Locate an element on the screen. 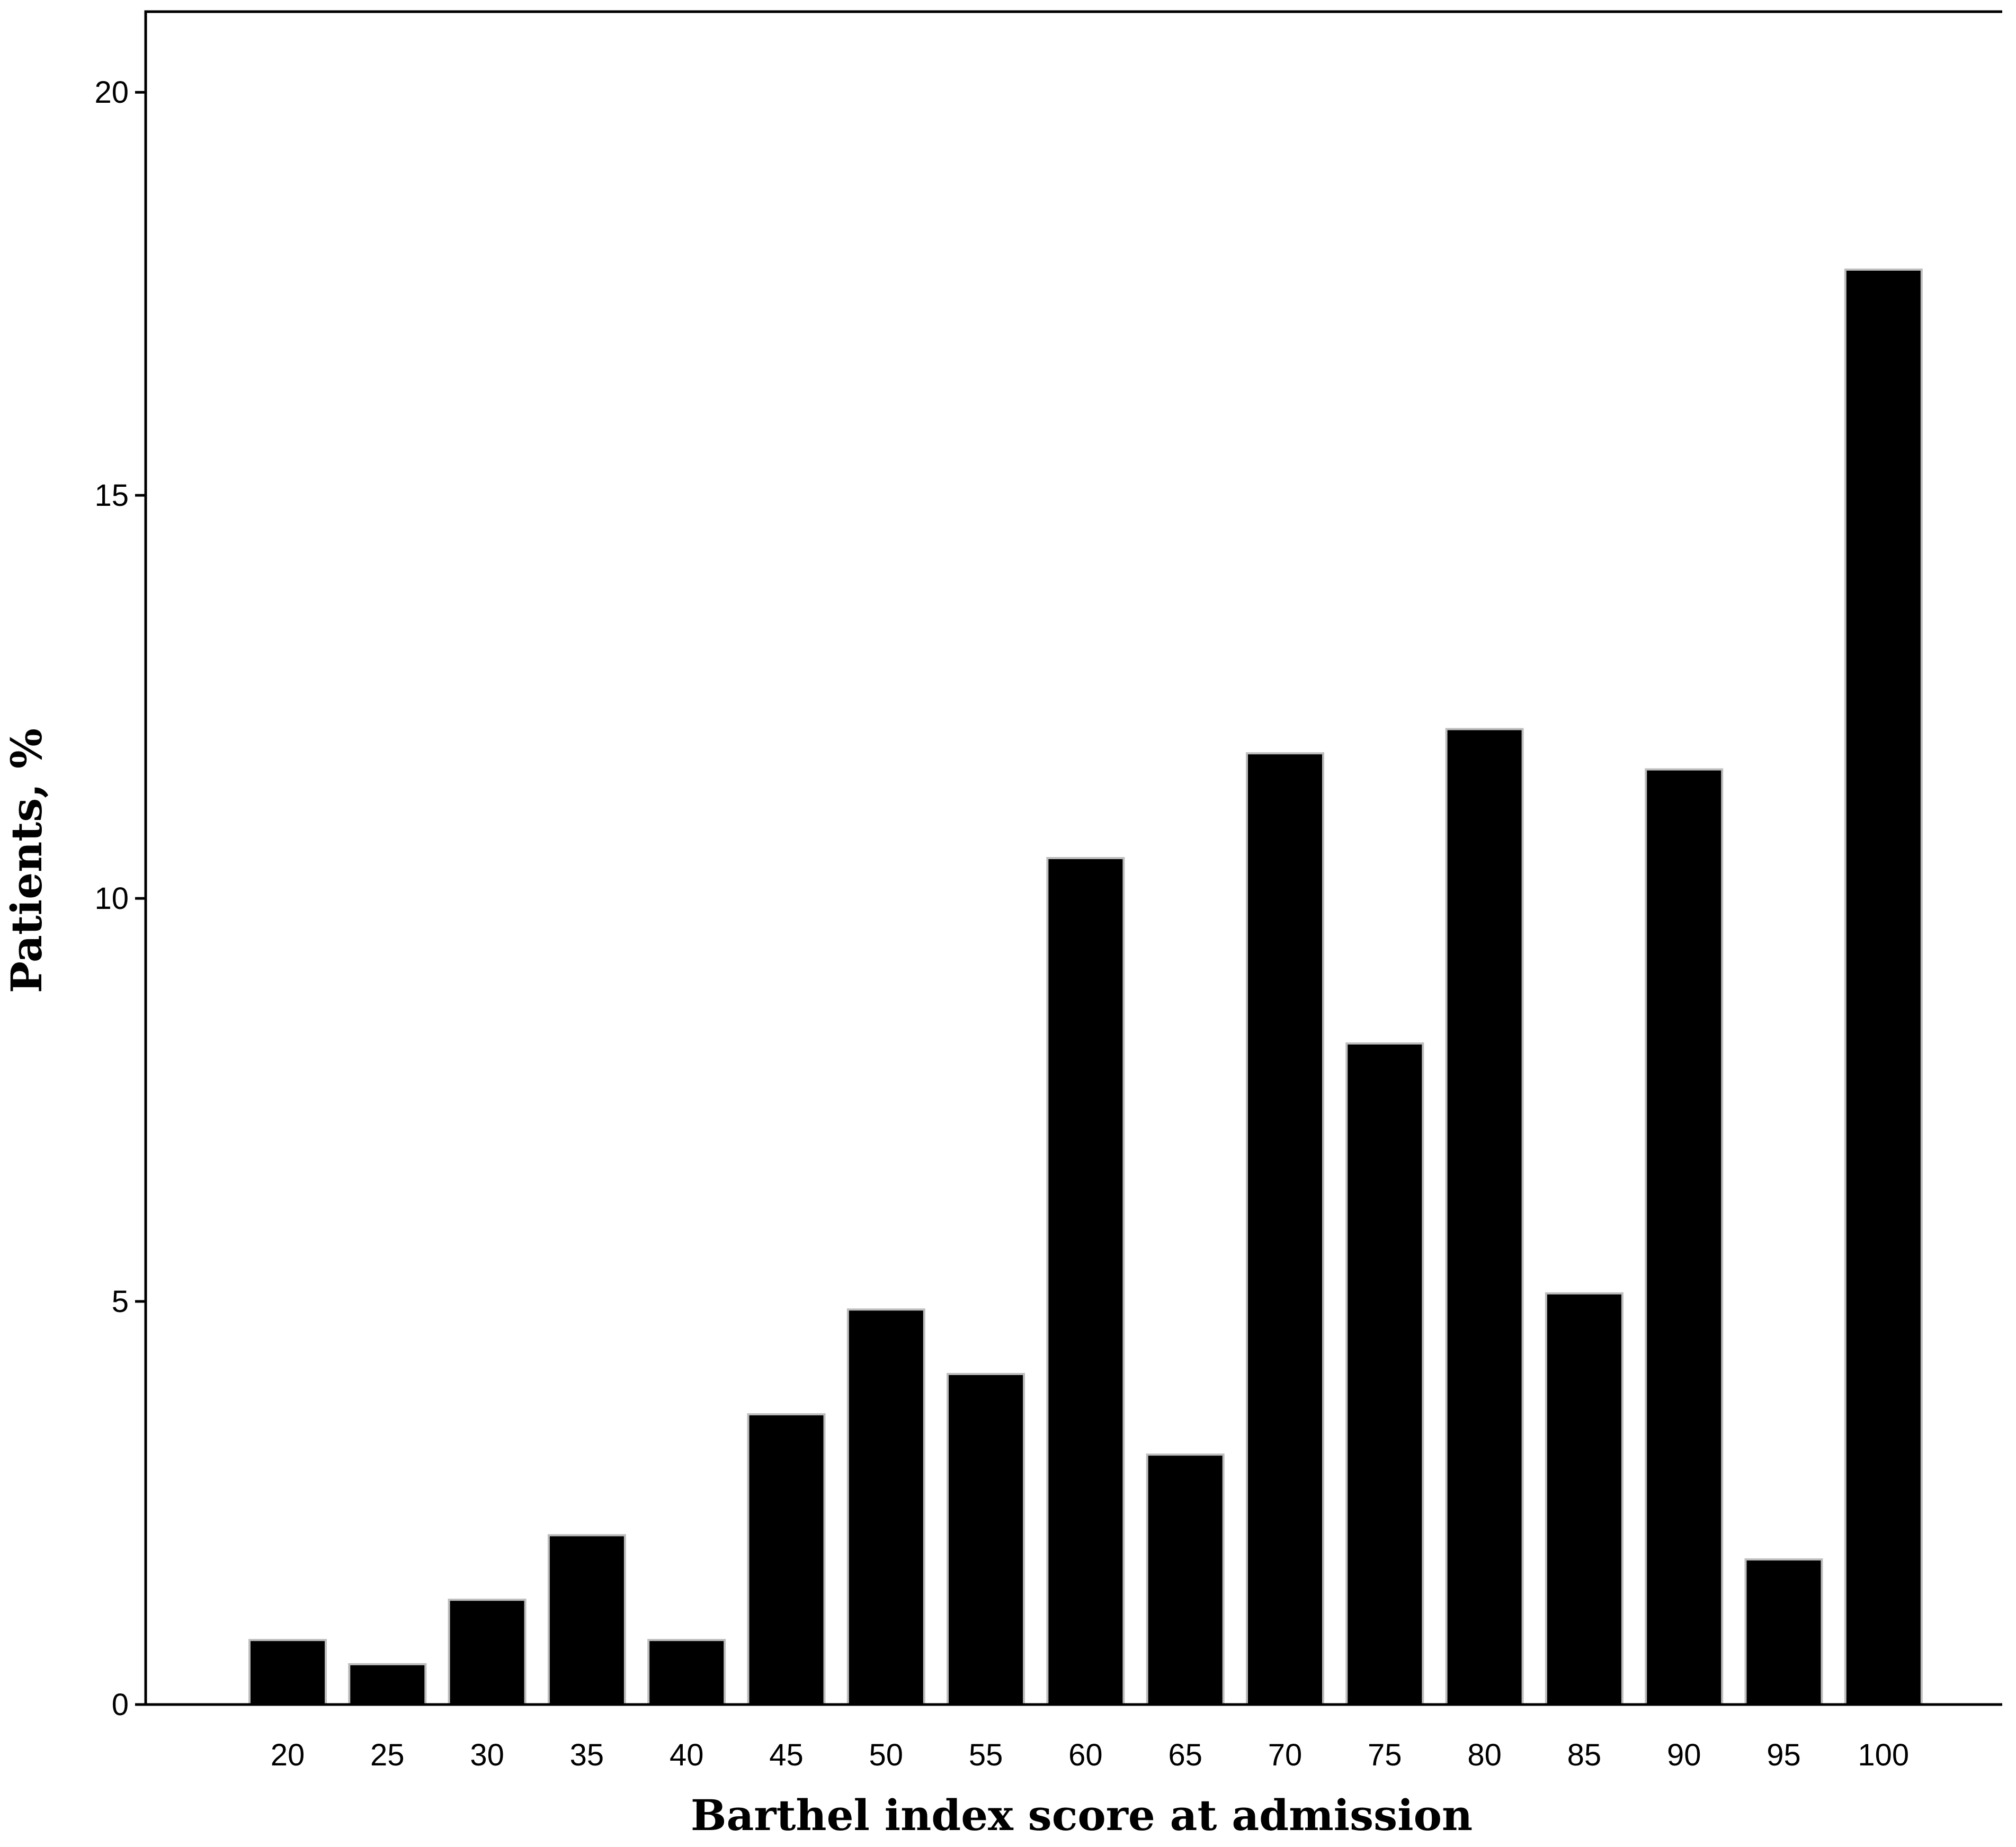 The width and height of the screenshot is (2016, 1847). y-tick-label-15: 15 is located at coordinates (111, 495).